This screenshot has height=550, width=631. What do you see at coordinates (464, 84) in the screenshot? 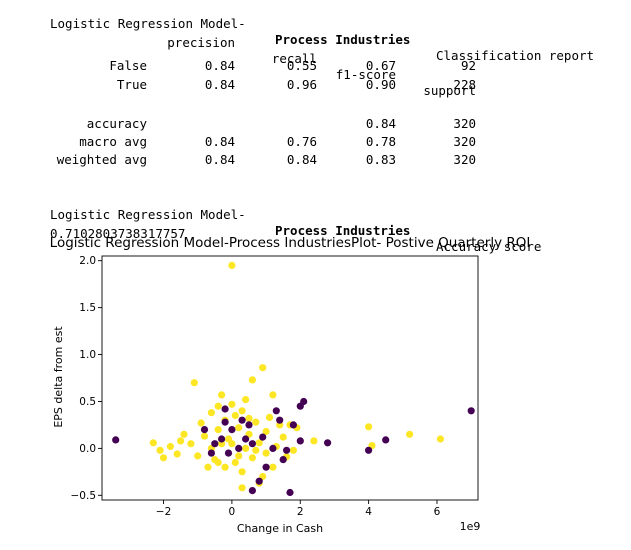
I see `row-support: 228` at bounding box center [464, 84].